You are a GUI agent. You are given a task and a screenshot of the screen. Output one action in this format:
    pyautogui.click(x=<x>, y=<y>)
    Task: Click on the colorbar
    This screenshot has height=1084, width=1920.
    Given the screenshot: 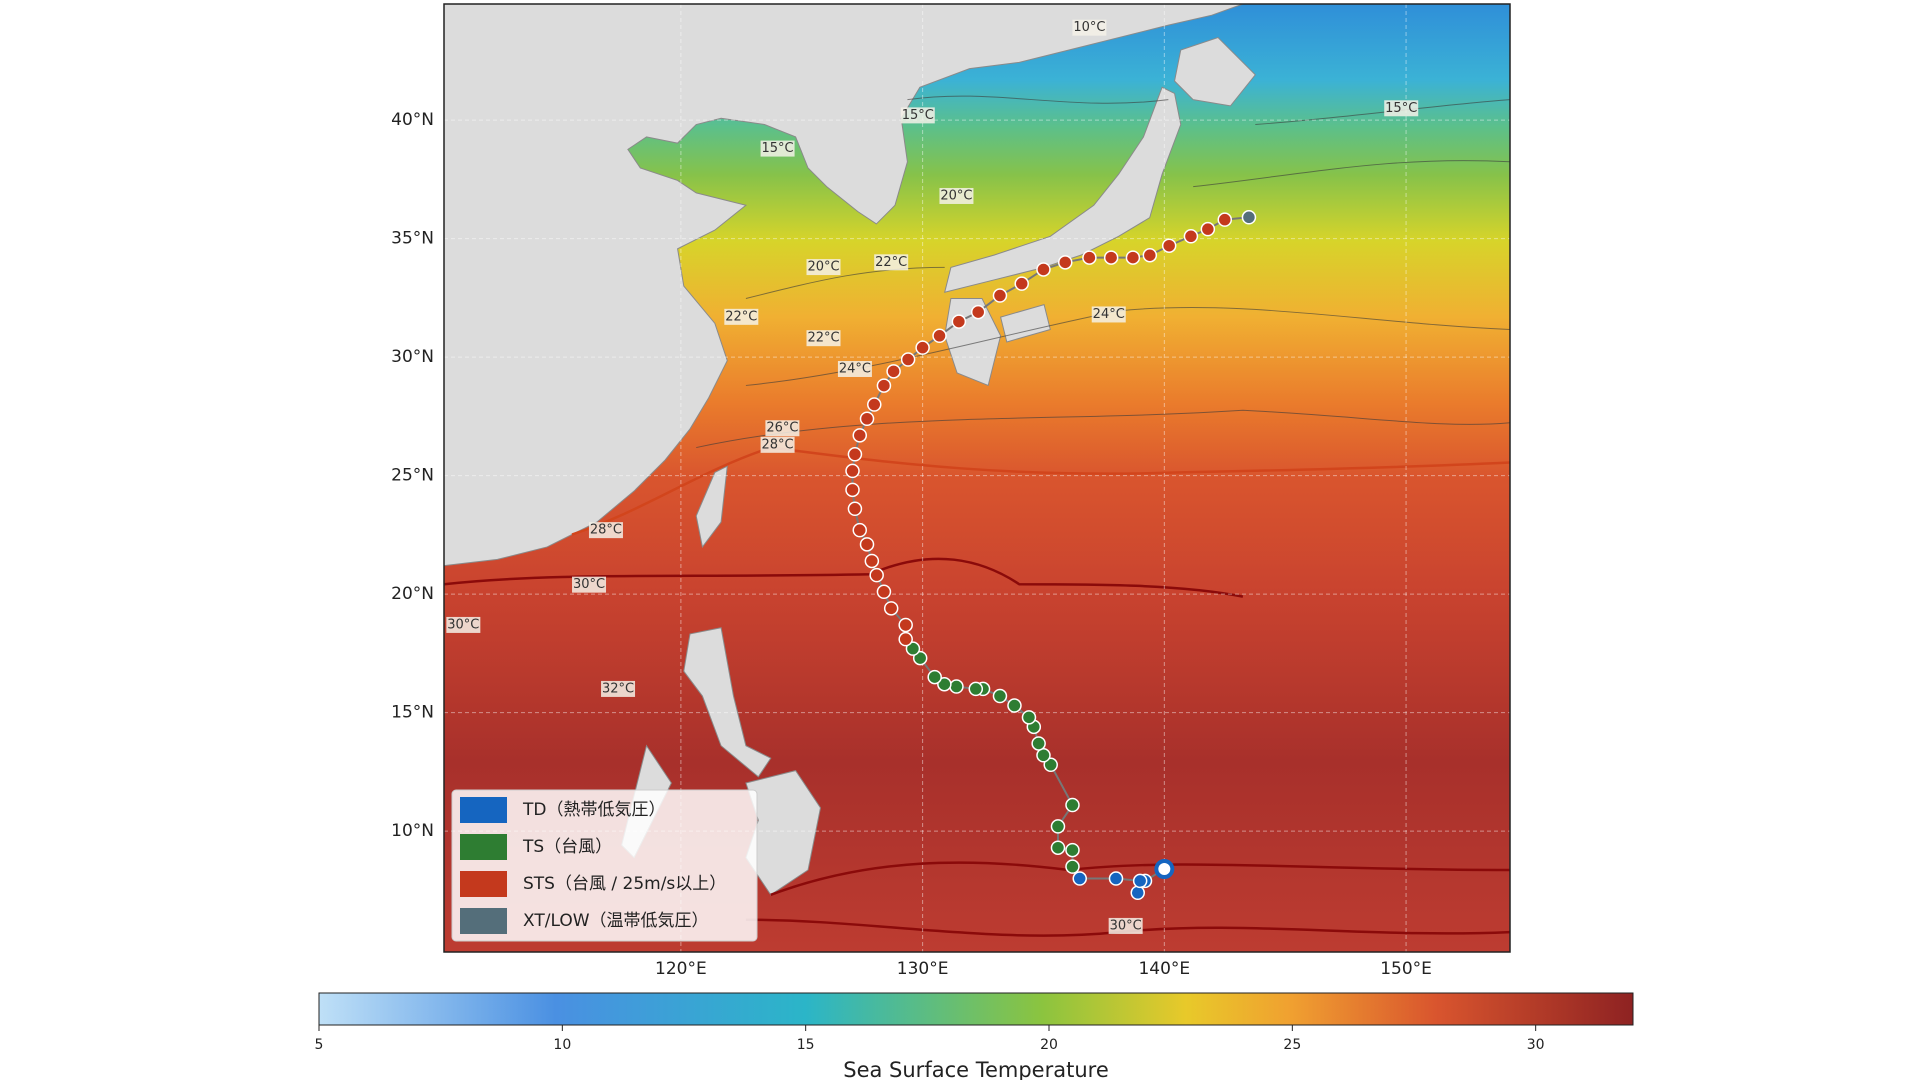 What is the action you would take?
    pyautogui.click(x=976, y=1009)
    